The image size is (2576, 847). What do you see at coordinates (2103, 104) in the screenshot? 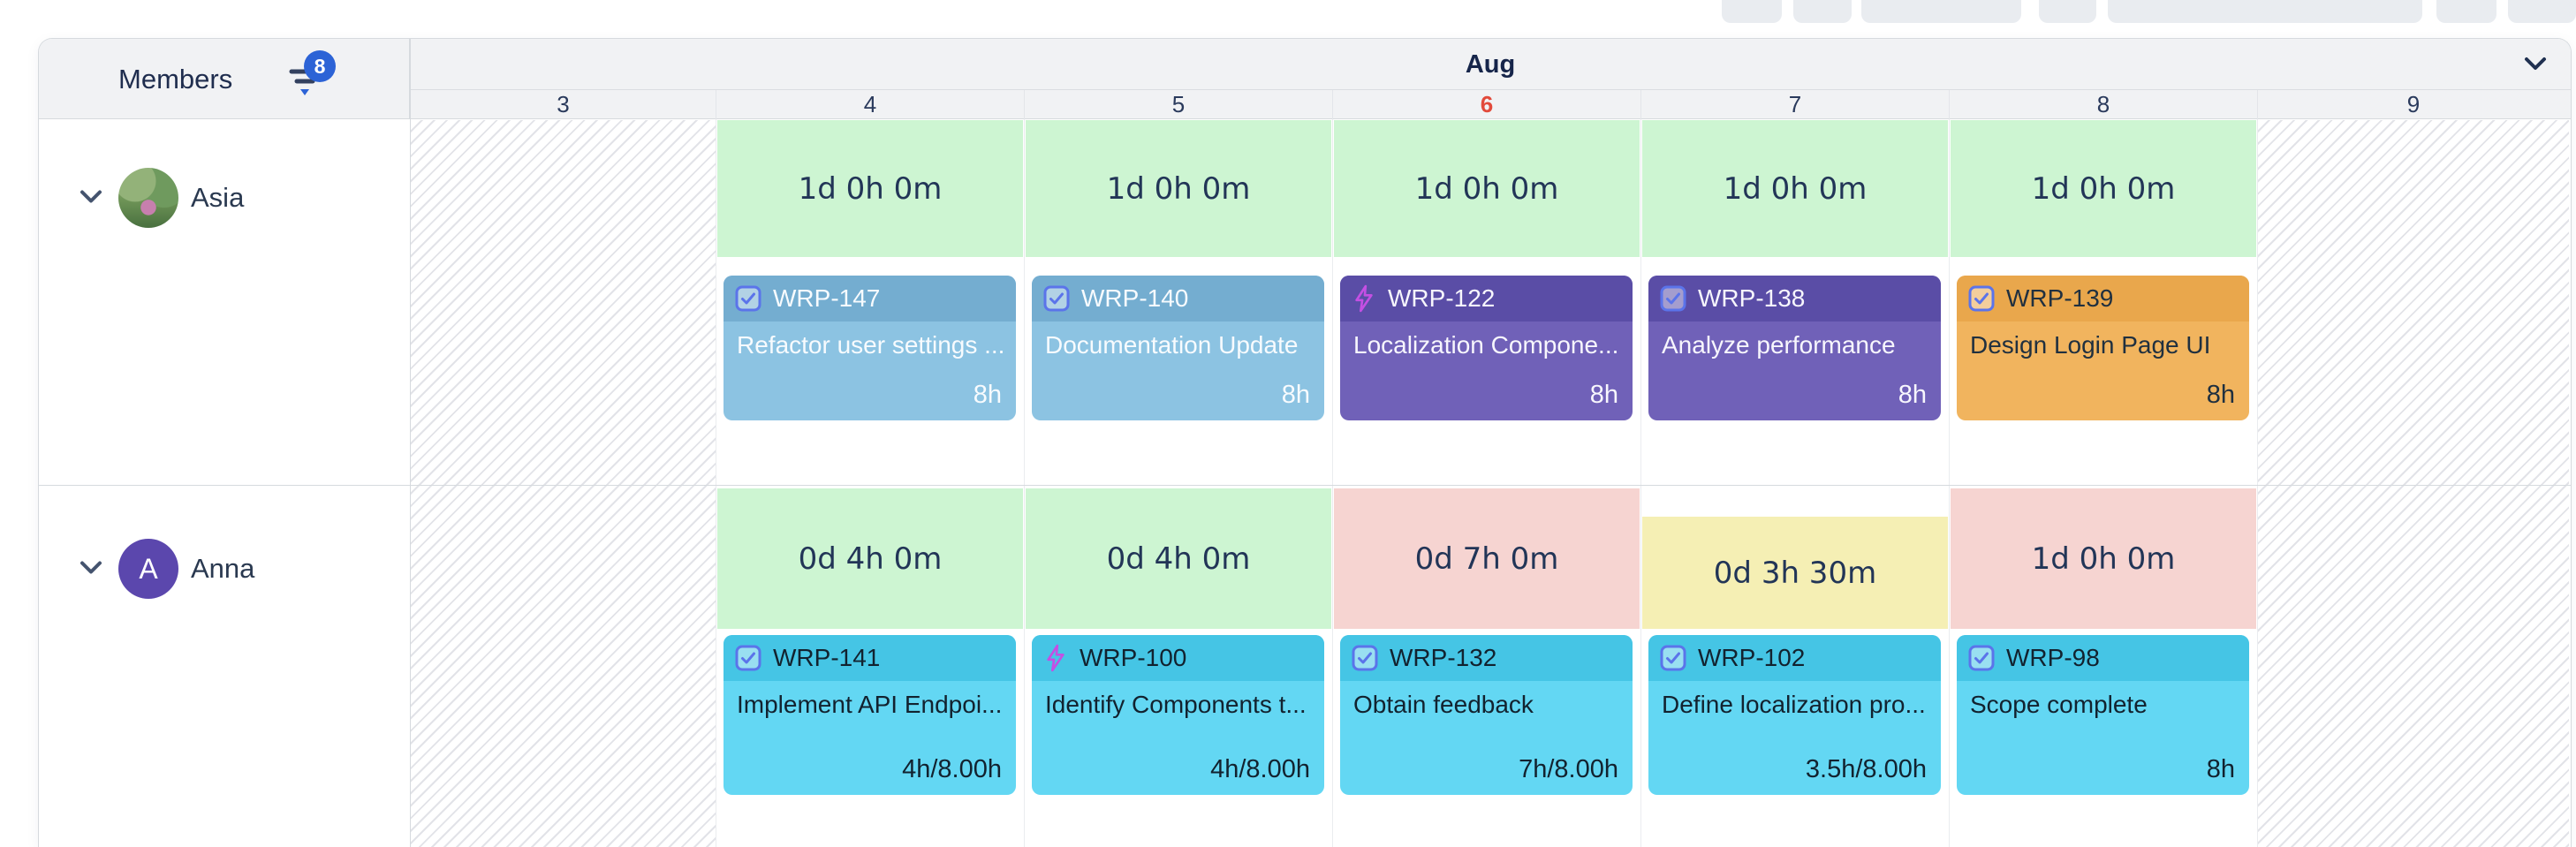
I see `day-header-8: 8` at bounding box center [2103, 104].